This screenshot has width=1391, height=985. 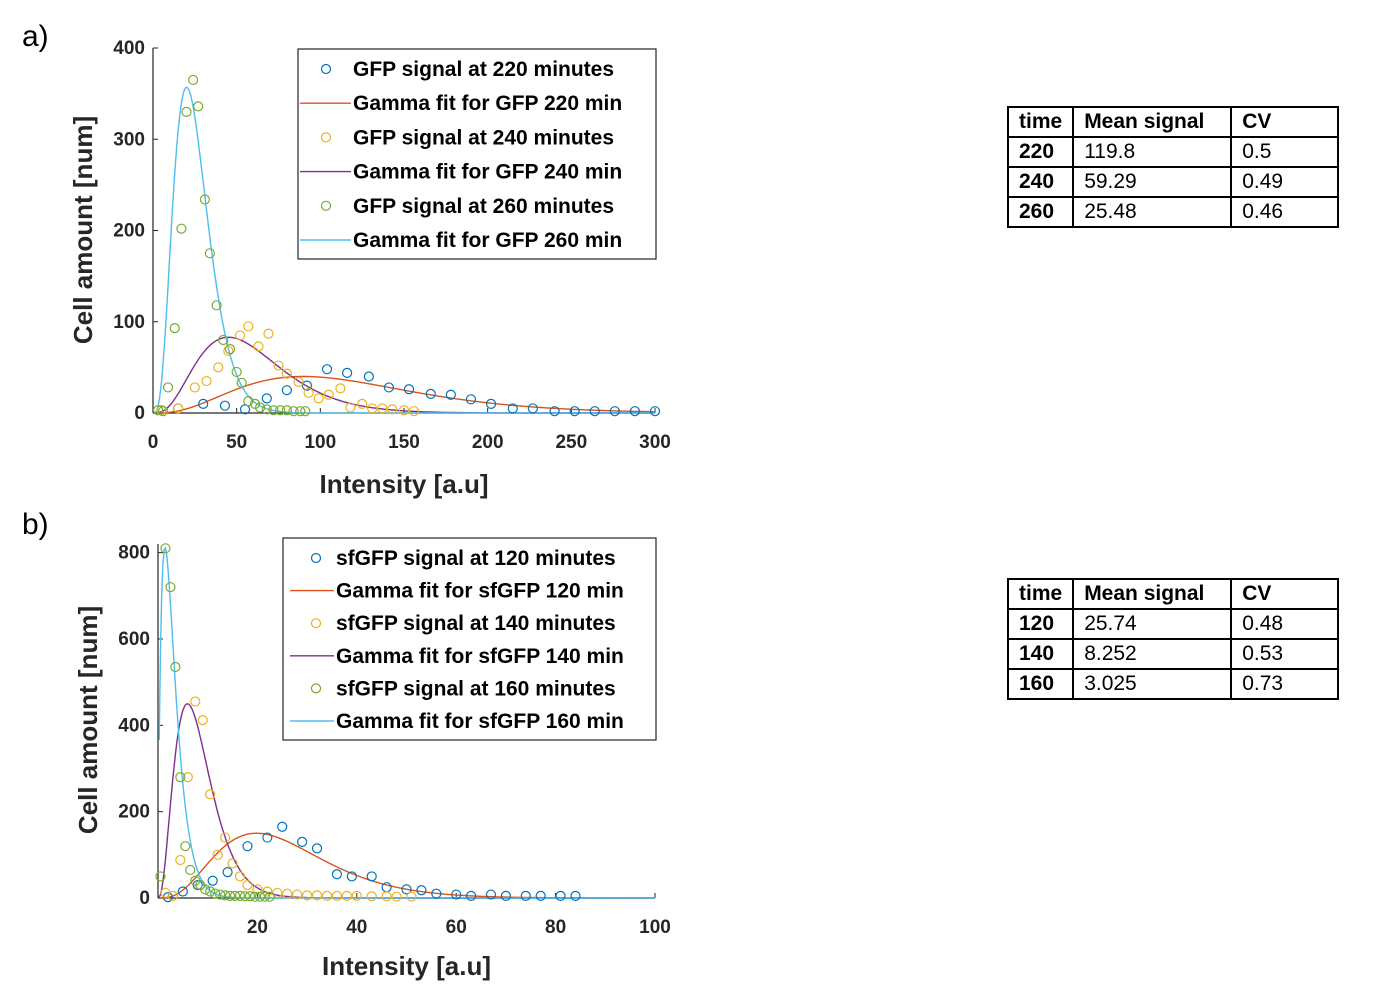 I want to click on x-tick-label: 300, so click(x=655, y=442).